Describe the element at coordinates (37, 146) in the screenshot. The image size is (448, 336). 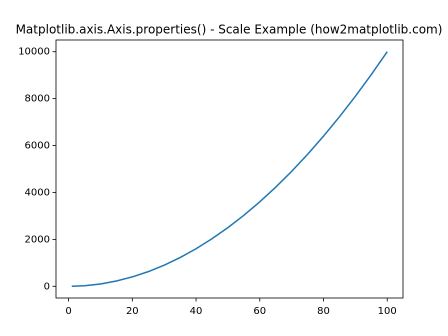
I see `y-tick-label: 6000` at that location.